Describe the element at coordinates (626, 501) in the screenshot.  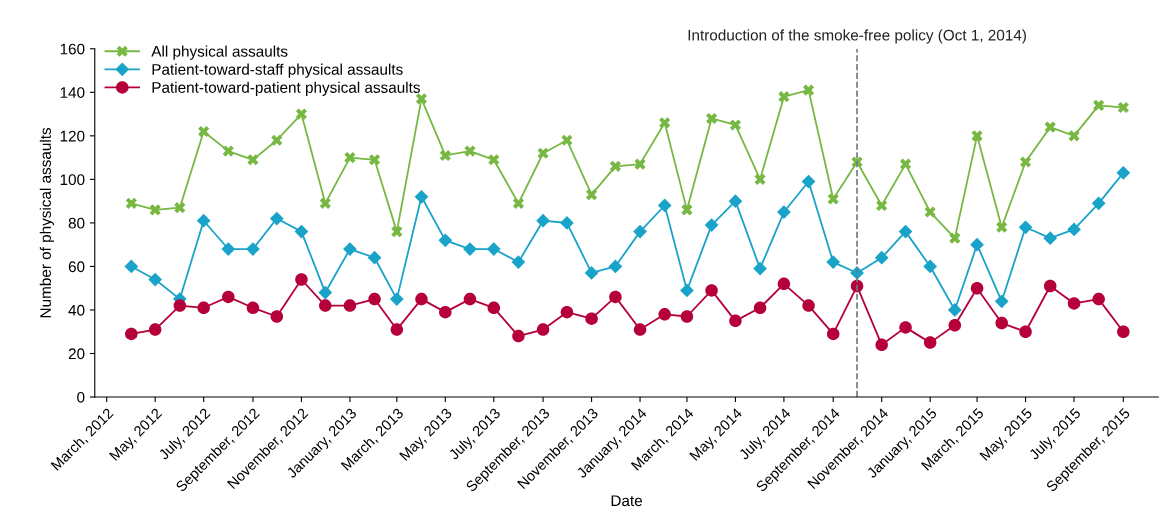
I see `x-axis-title: Date` at that location.